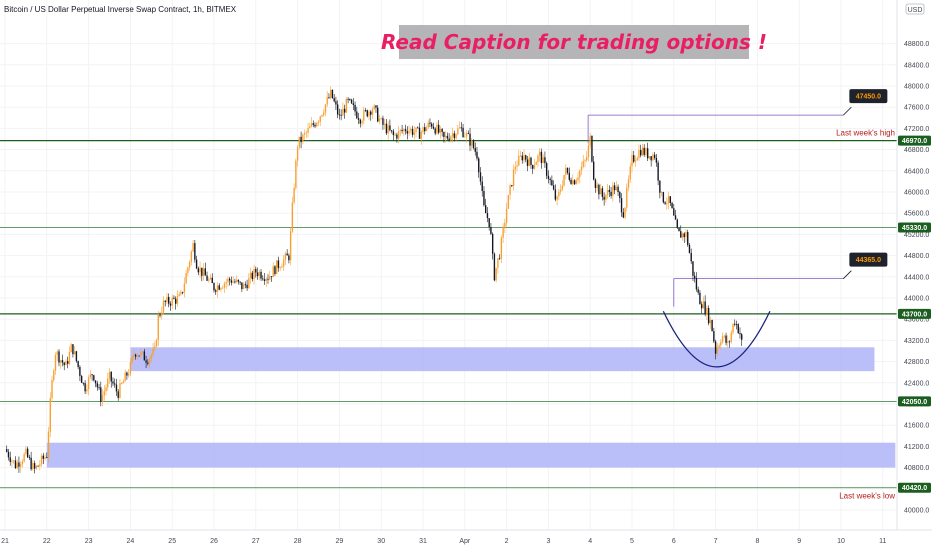  Describe the element at coordinates (256, 541) in the screenshot. I see `time-tick-27: 27` at that location.